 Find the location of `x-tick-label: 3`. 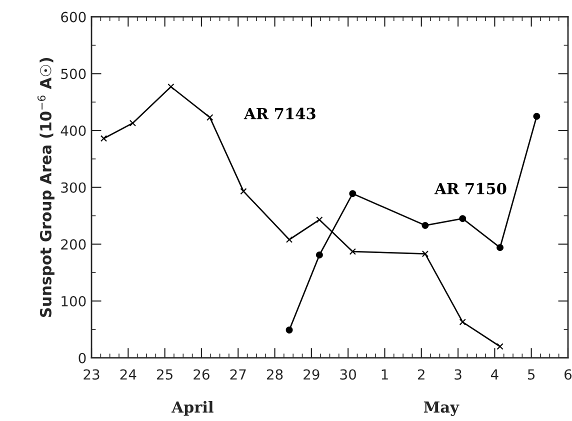

x-tick-label: 3 is located at coordinates (458, 374).